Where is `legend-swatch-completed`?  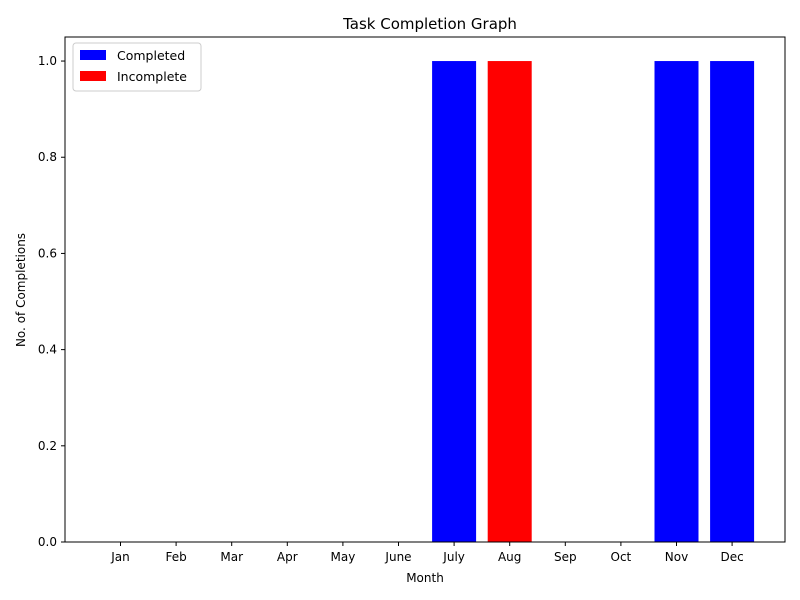
legend-swatch-completed is located at coordinates (93, 55).